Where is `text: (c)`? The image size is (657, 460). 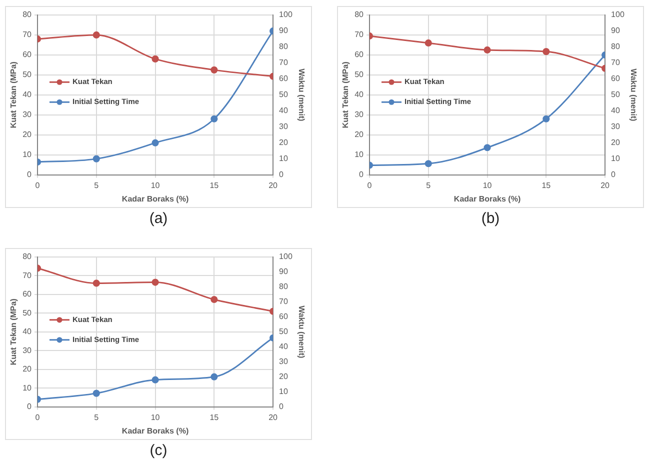
text: (c) is located at coordinates (158, 450).